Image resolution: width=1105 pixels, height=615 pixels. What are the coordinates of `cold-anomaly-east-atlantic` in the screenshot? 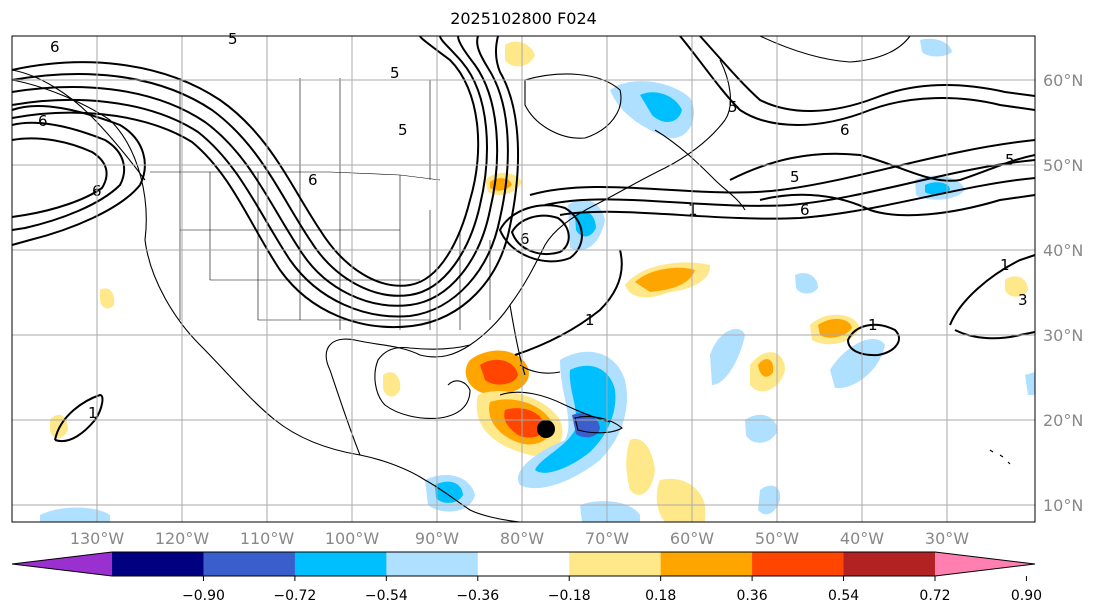 It's located at (857, 364).